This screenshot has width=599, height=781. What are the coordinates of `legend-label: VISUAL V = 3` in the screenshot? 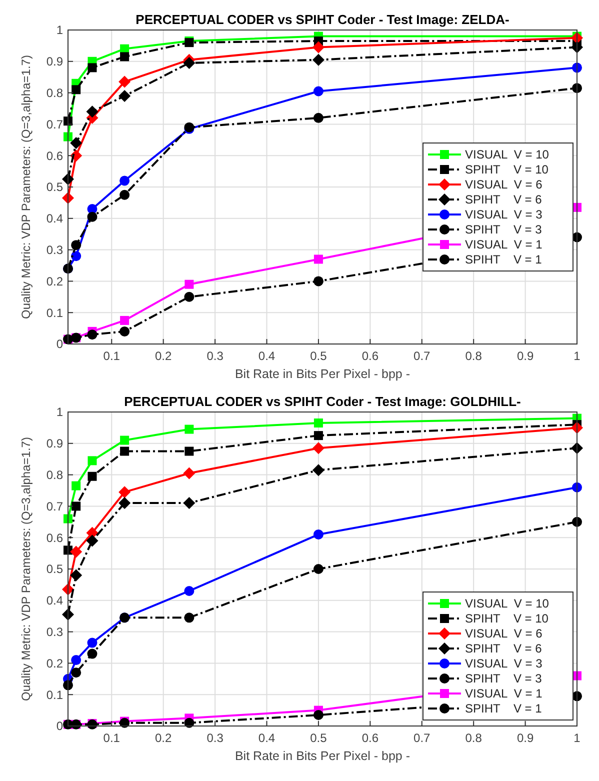 It's located at (504, 215).